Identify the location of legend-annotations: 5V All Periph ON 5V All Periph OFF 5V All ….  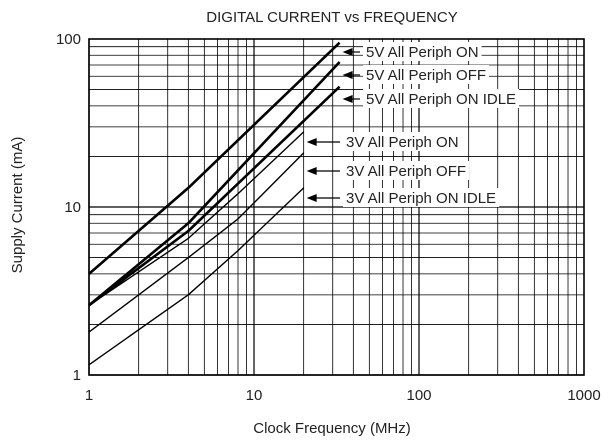
(413, 124).